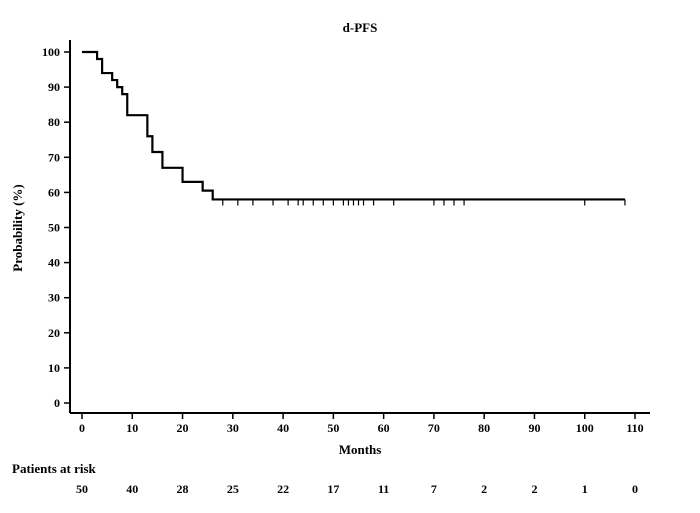 The width and height of the screenshot is (700, 513). Describe the element at coordinates (233, 489) in the screenshot. I see `risk-count: 25` at that location.